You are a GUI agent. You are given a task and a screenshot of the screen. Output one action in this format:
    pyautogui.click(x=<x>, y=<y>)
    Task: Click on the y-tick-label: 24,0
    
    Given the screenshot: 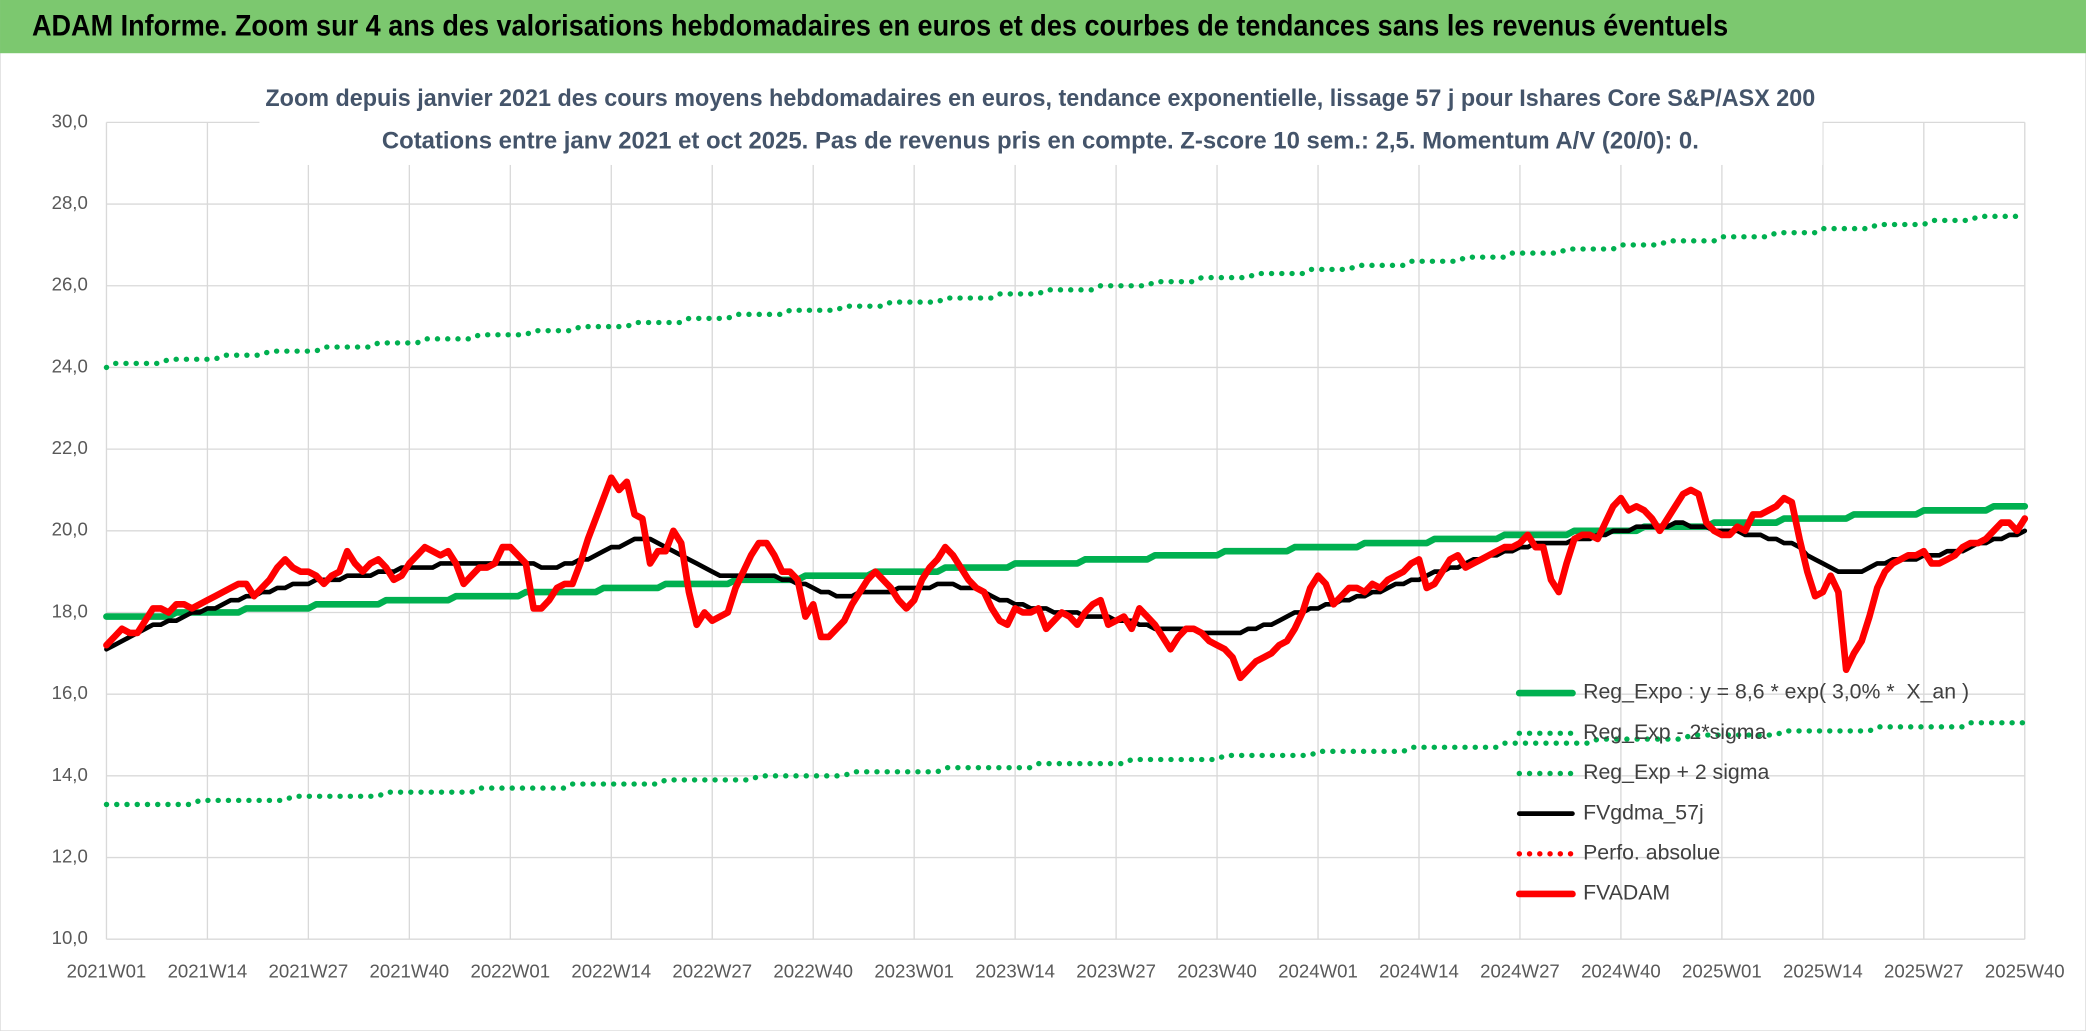 What is the action you would take?
    pyautogui.click(x=70, y=365)
    